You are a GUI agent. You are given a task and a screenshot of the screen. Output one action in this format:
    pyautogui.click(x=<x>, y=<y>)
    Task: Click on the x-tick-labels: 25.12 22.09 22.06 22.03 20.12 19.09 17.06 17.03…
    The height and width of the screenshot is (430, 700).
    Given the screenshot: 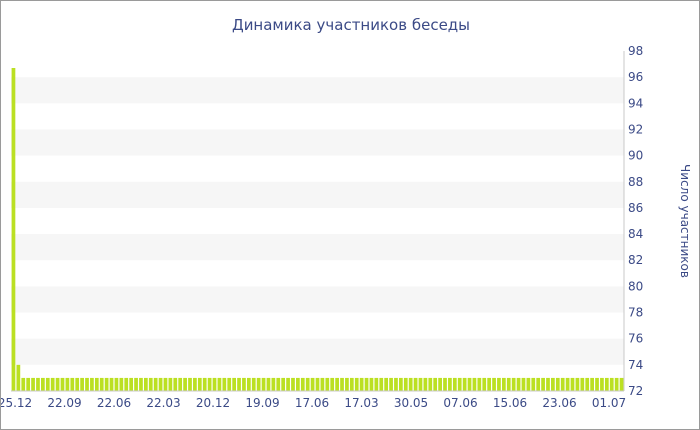 What is the action you would take?
    pyautogui.click(x=313, y=403)
    